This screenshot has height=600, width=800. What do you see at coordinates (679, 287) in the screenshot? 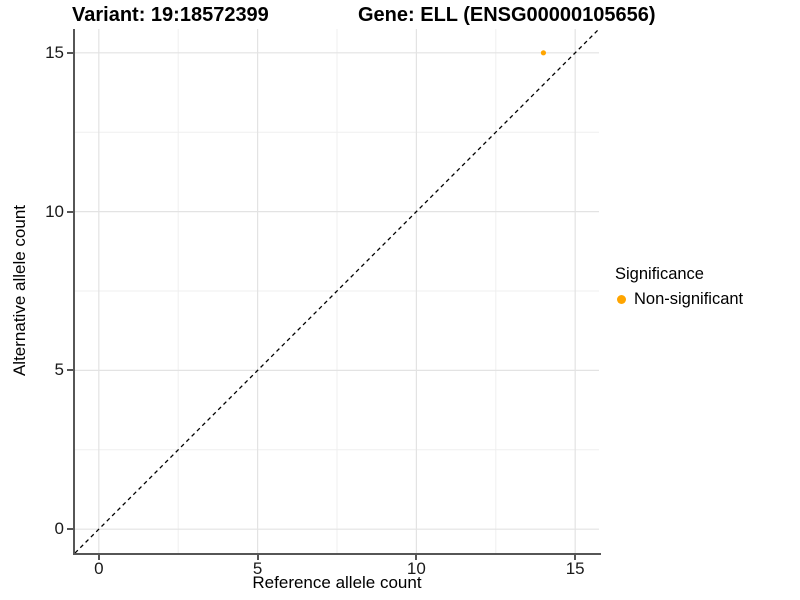
I see `legend: Significance Non-significant` at bounding box center [679, 287].